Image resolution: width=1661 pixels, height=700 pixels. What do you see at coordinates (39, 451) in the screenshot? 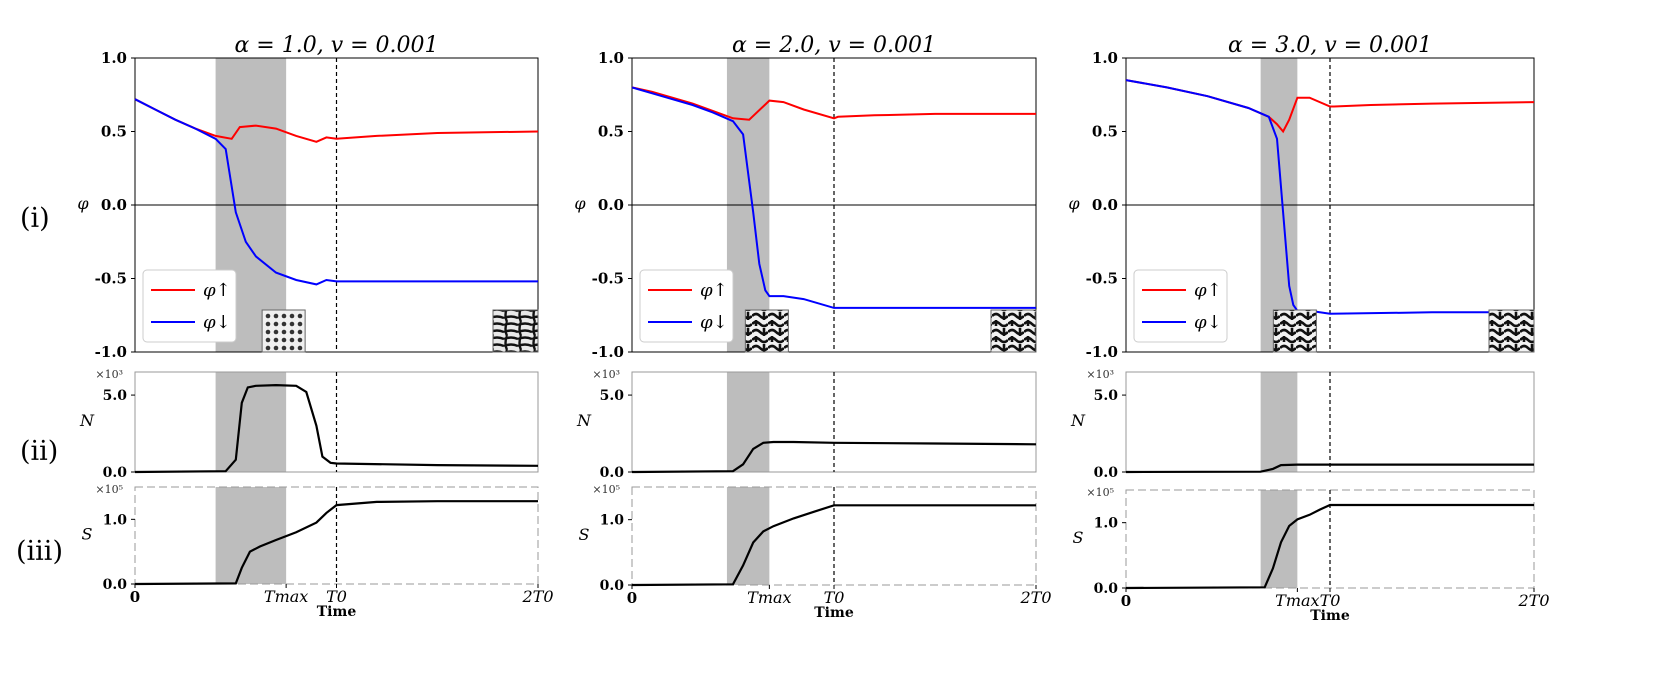
I see `row-label-ii: (ii)` at bounding box center [39, 451].